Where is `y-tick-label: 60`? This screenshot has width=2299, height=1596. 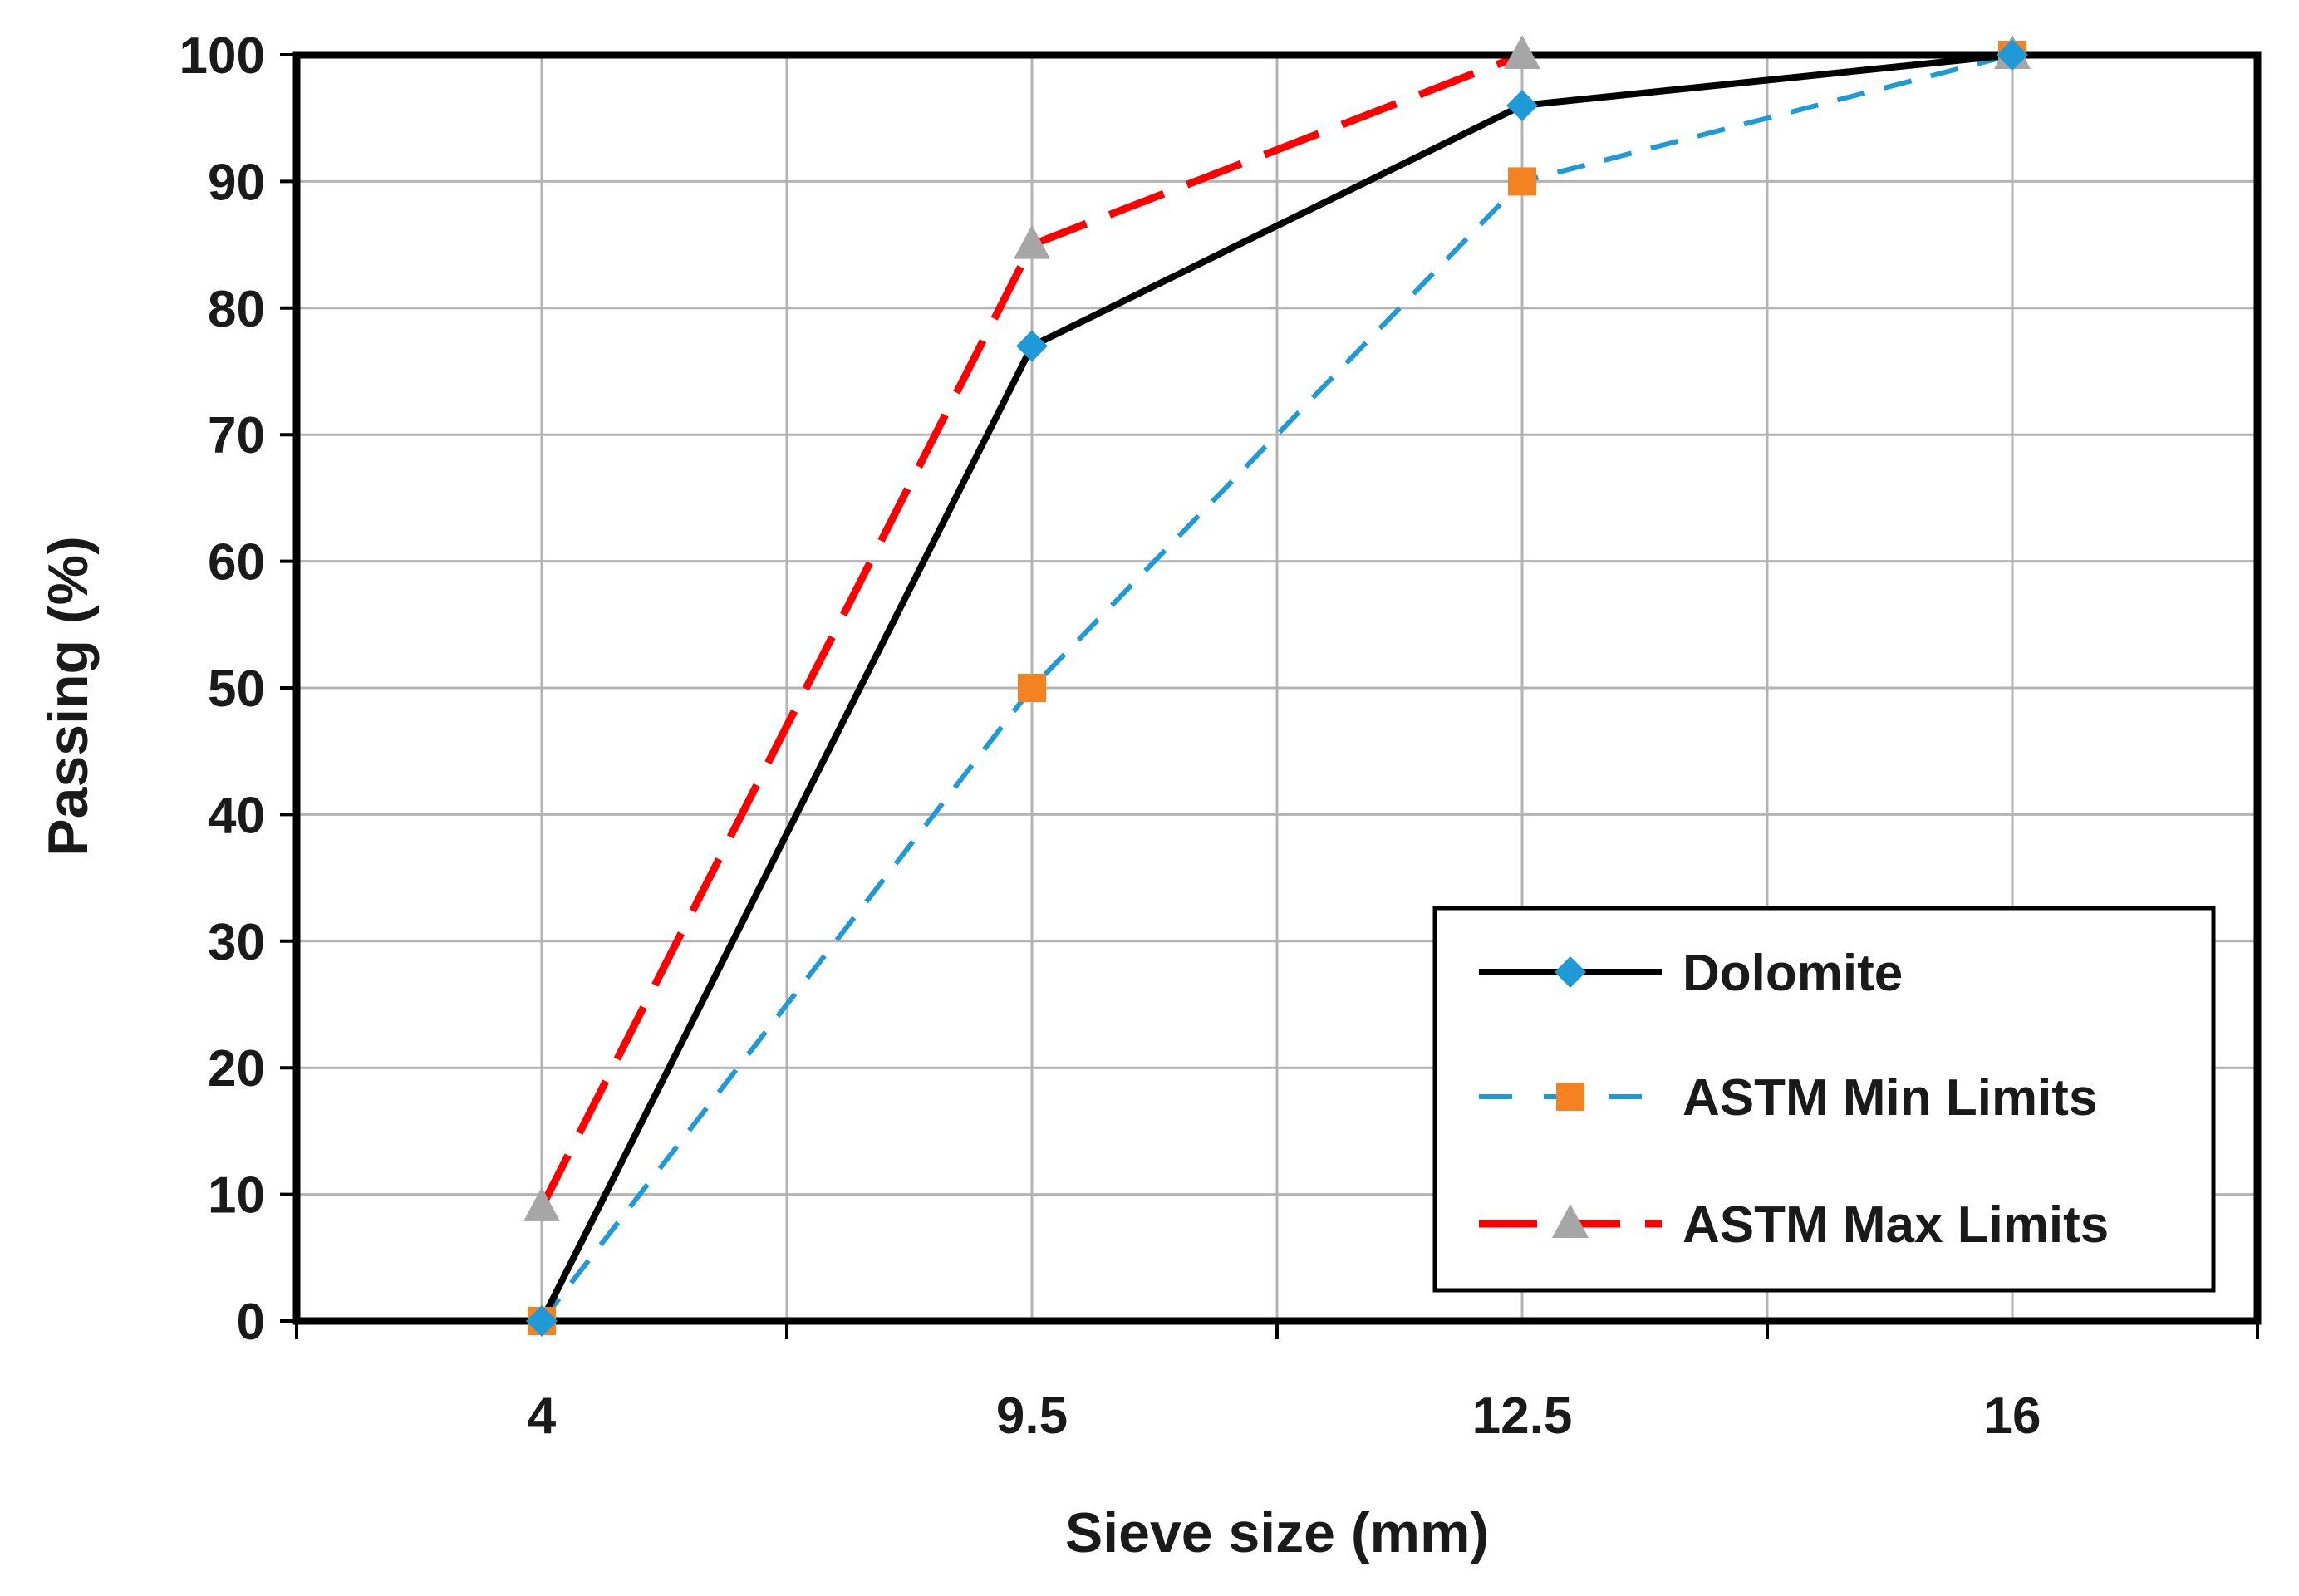 y-tick-label: 60 is located at coordinates (236, 563).